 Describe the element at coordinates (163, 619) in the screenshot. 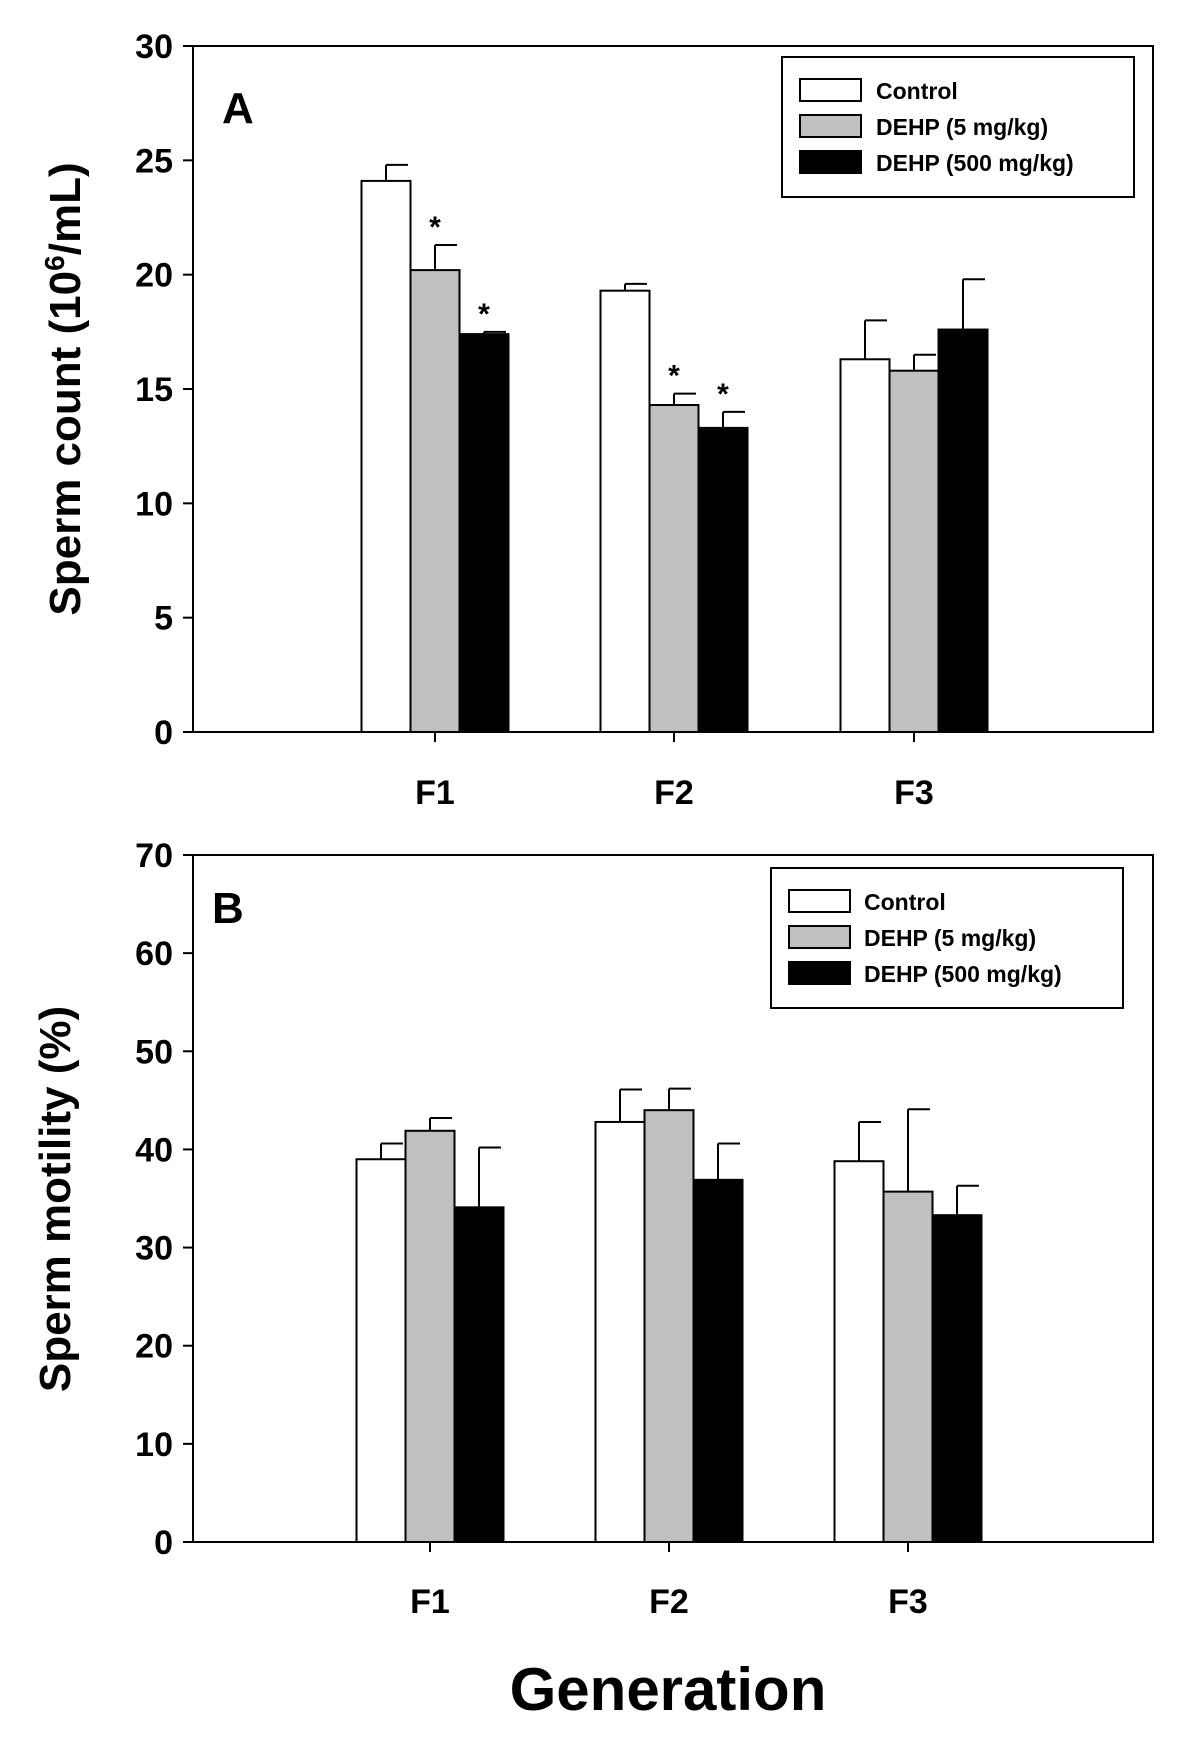

I see `y-tick-label: 5` at that location.